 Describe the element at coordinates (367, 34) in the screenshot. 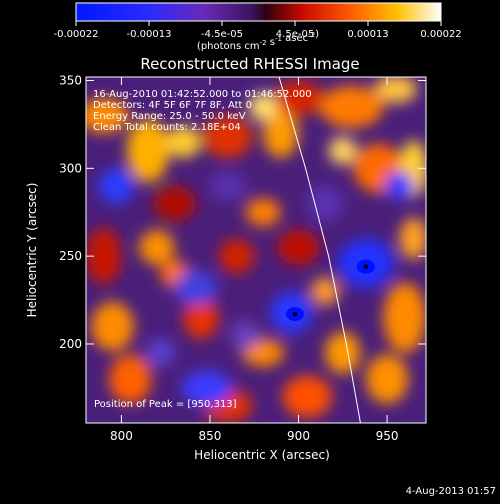

I see `colorbar-tick-label: 0.00013` at that location.